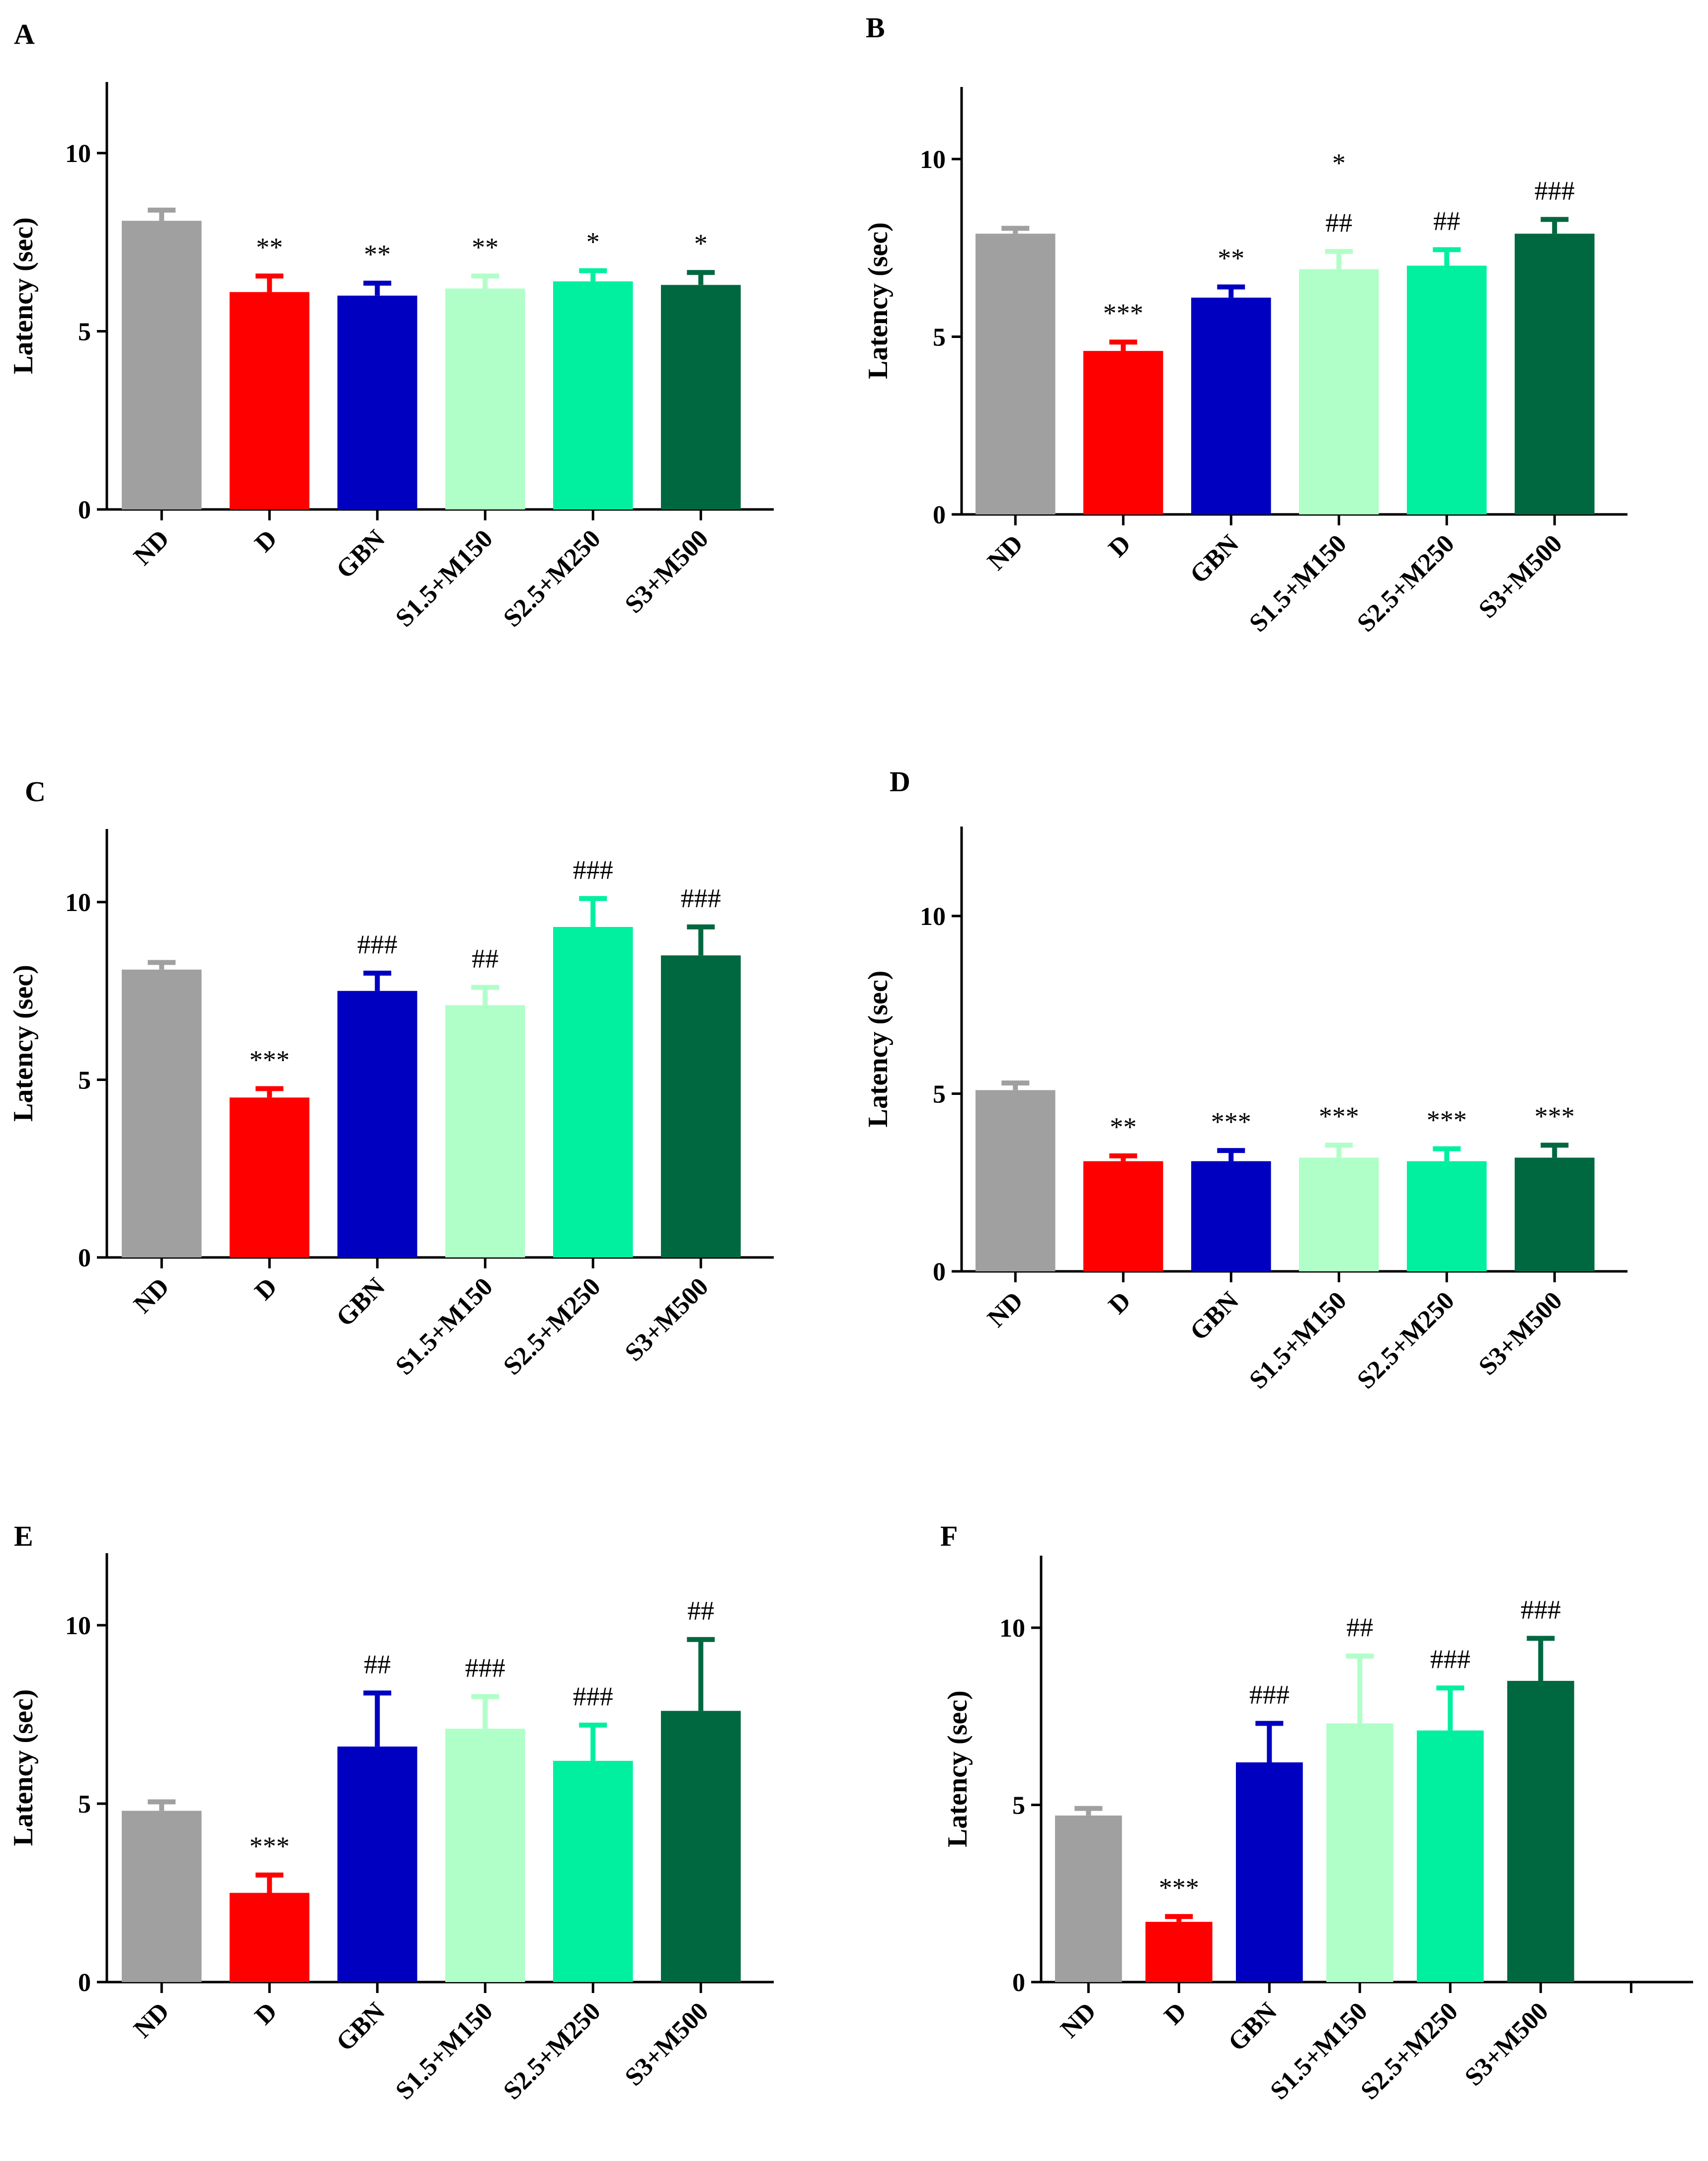 The image size is (1708, 2161). Describe the element at coordinates (24, 34) in the screenshot. I see `panel-letter: A` at that location.